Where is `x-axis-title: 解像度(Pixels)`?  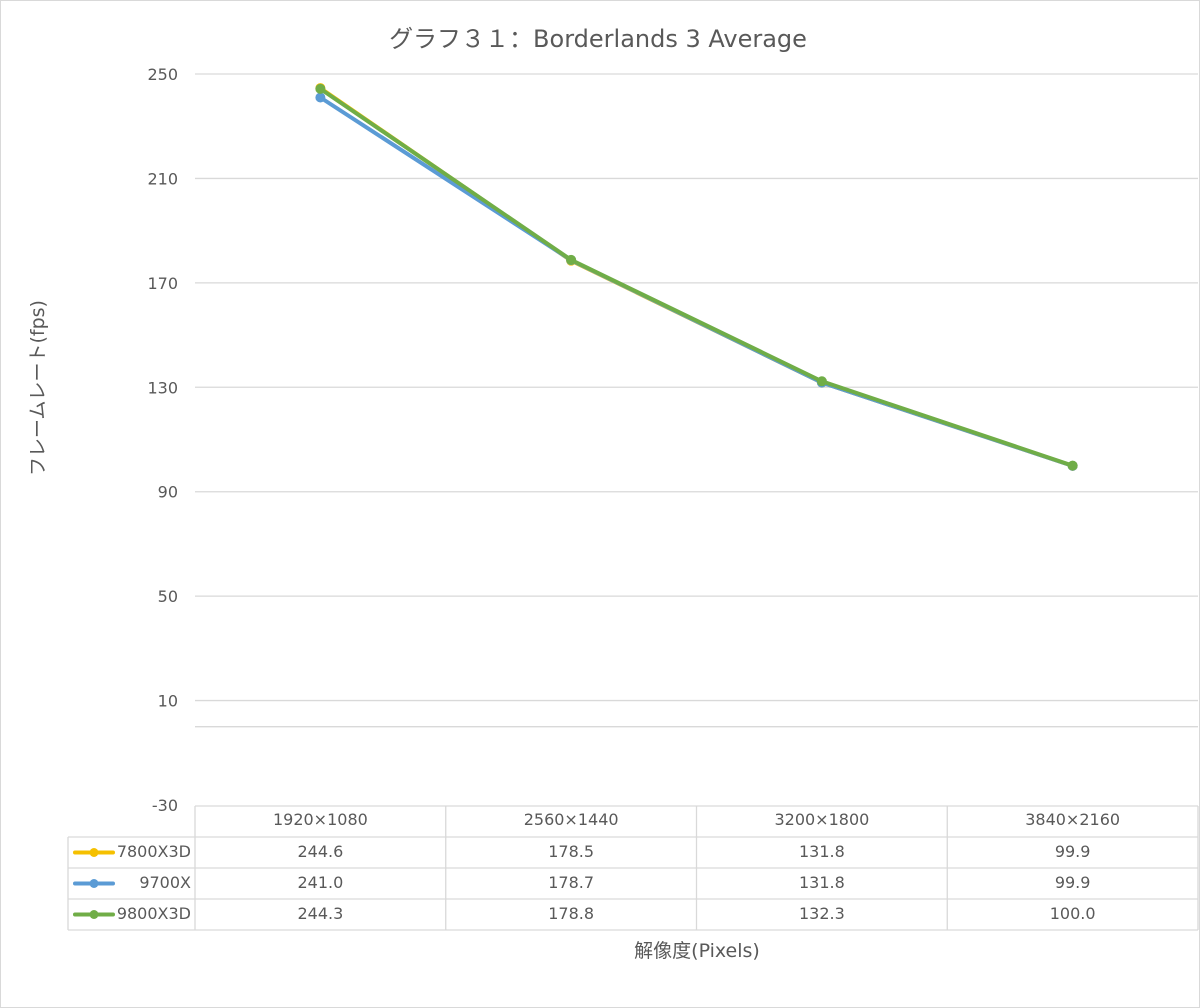
x-axis-title: 解像度(Pixels) is located at coordinates (697, 951).